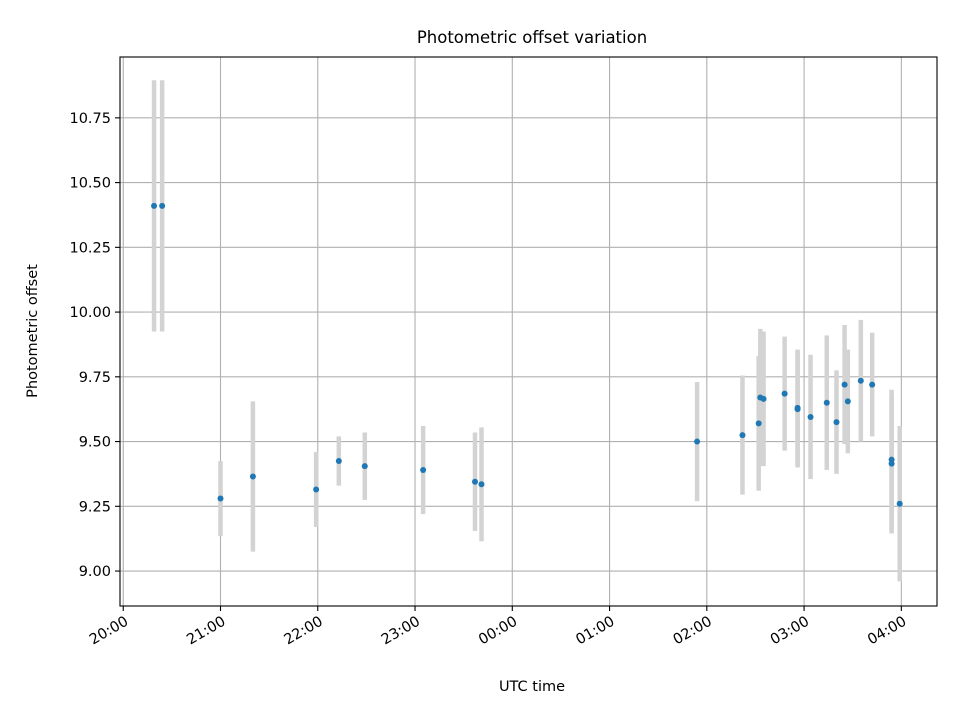 The image size is (960, 720). Describe the element at coordinates (498, 631) in the screenshot. I see `x-tick-label: 00:00` at that location.